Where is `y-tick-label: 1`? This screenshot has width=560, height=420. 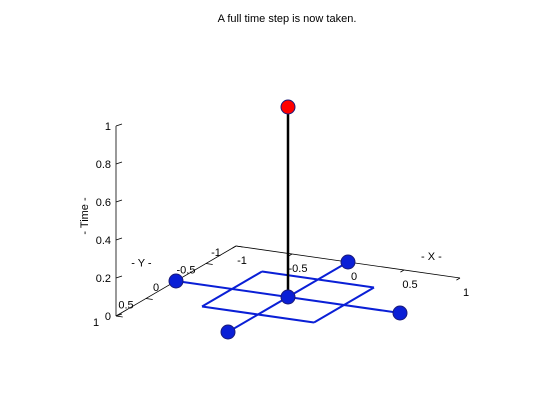
y-tick-label: 1 is located at coordinates (96, 323).